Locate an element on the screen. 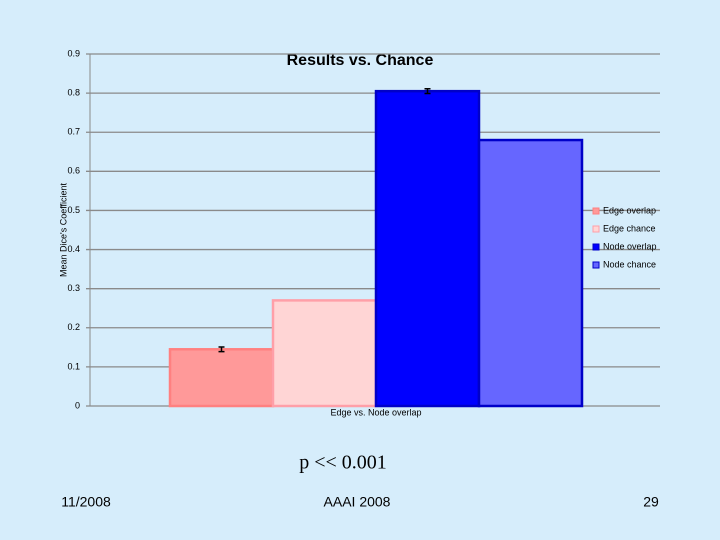  legend-label: Edge overlap is located at coordinates (629, 210).